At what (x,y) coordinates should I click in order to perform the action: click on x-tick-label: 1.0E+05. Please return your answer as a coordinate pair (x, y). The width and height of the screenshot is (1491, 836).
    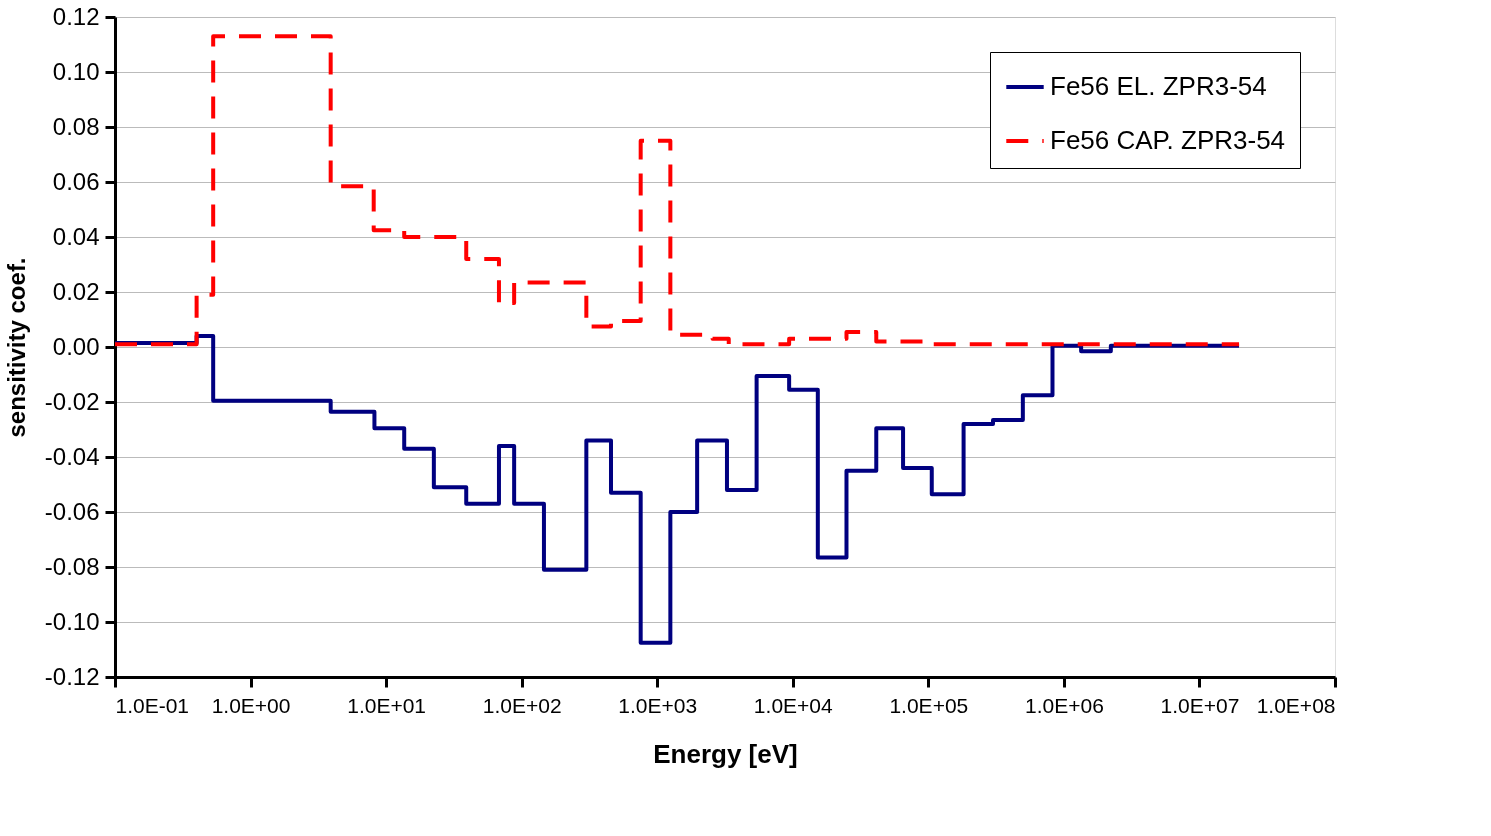
    Looking at the image, I should click on (929, 705).